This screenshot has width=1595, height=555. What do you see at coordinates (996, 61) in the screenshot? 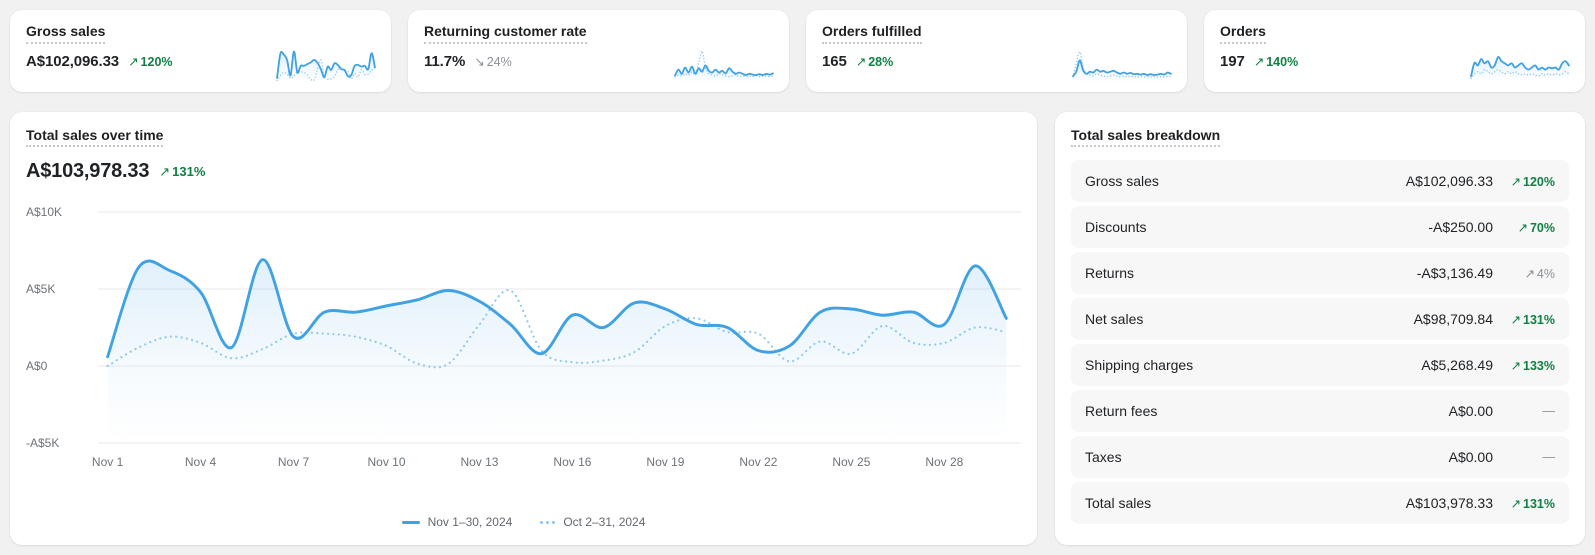
I see `metric-value-row: 165 ↗ 28%` at bounding box center [996, 61].